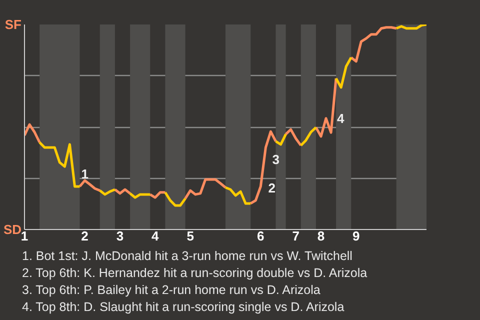 This screenshot has height=320, width=480. Describe the element at coordinates (356, 236) in the screenshot. I see `x-tick-label: 9` at that location.